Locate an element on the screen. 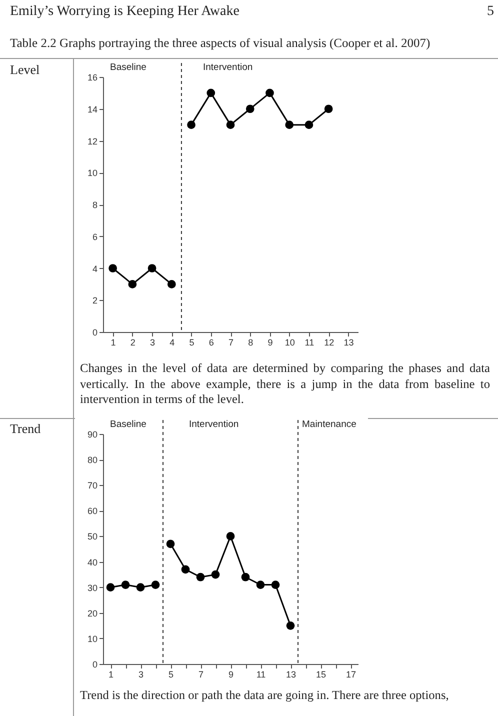 This screenshot has height=716, width=498. text: Level is located at coordinates (25, 70).